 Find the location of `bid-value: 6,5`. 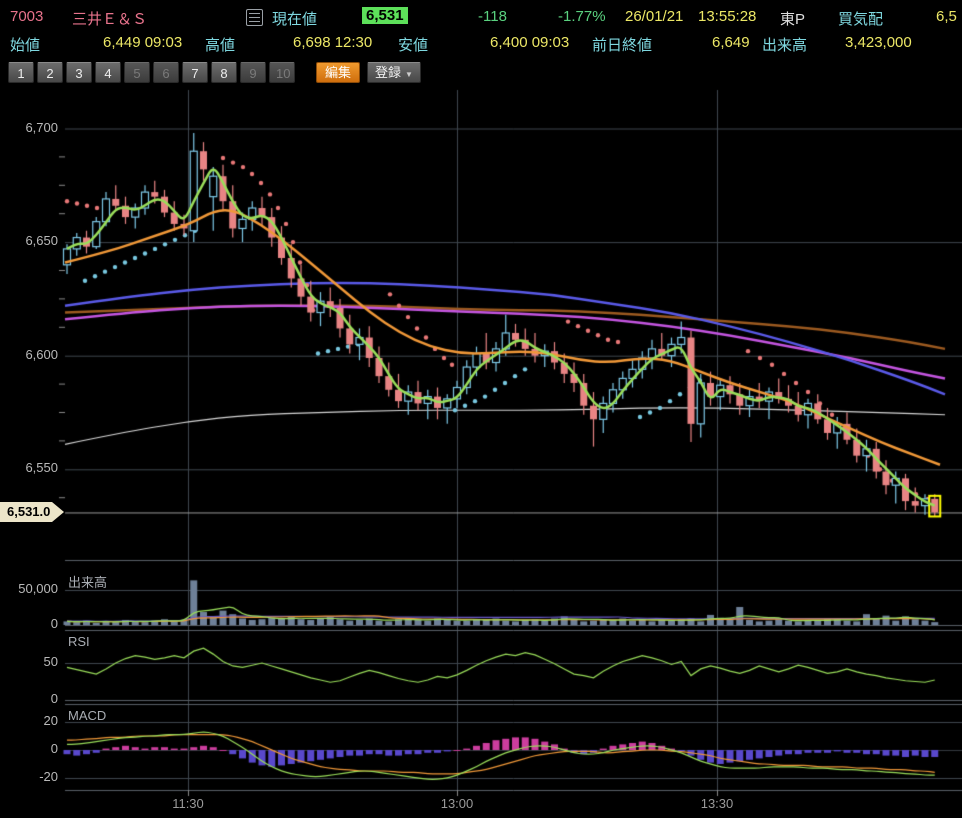

bid-value: 6,5 is located at coordinates (946, 16).